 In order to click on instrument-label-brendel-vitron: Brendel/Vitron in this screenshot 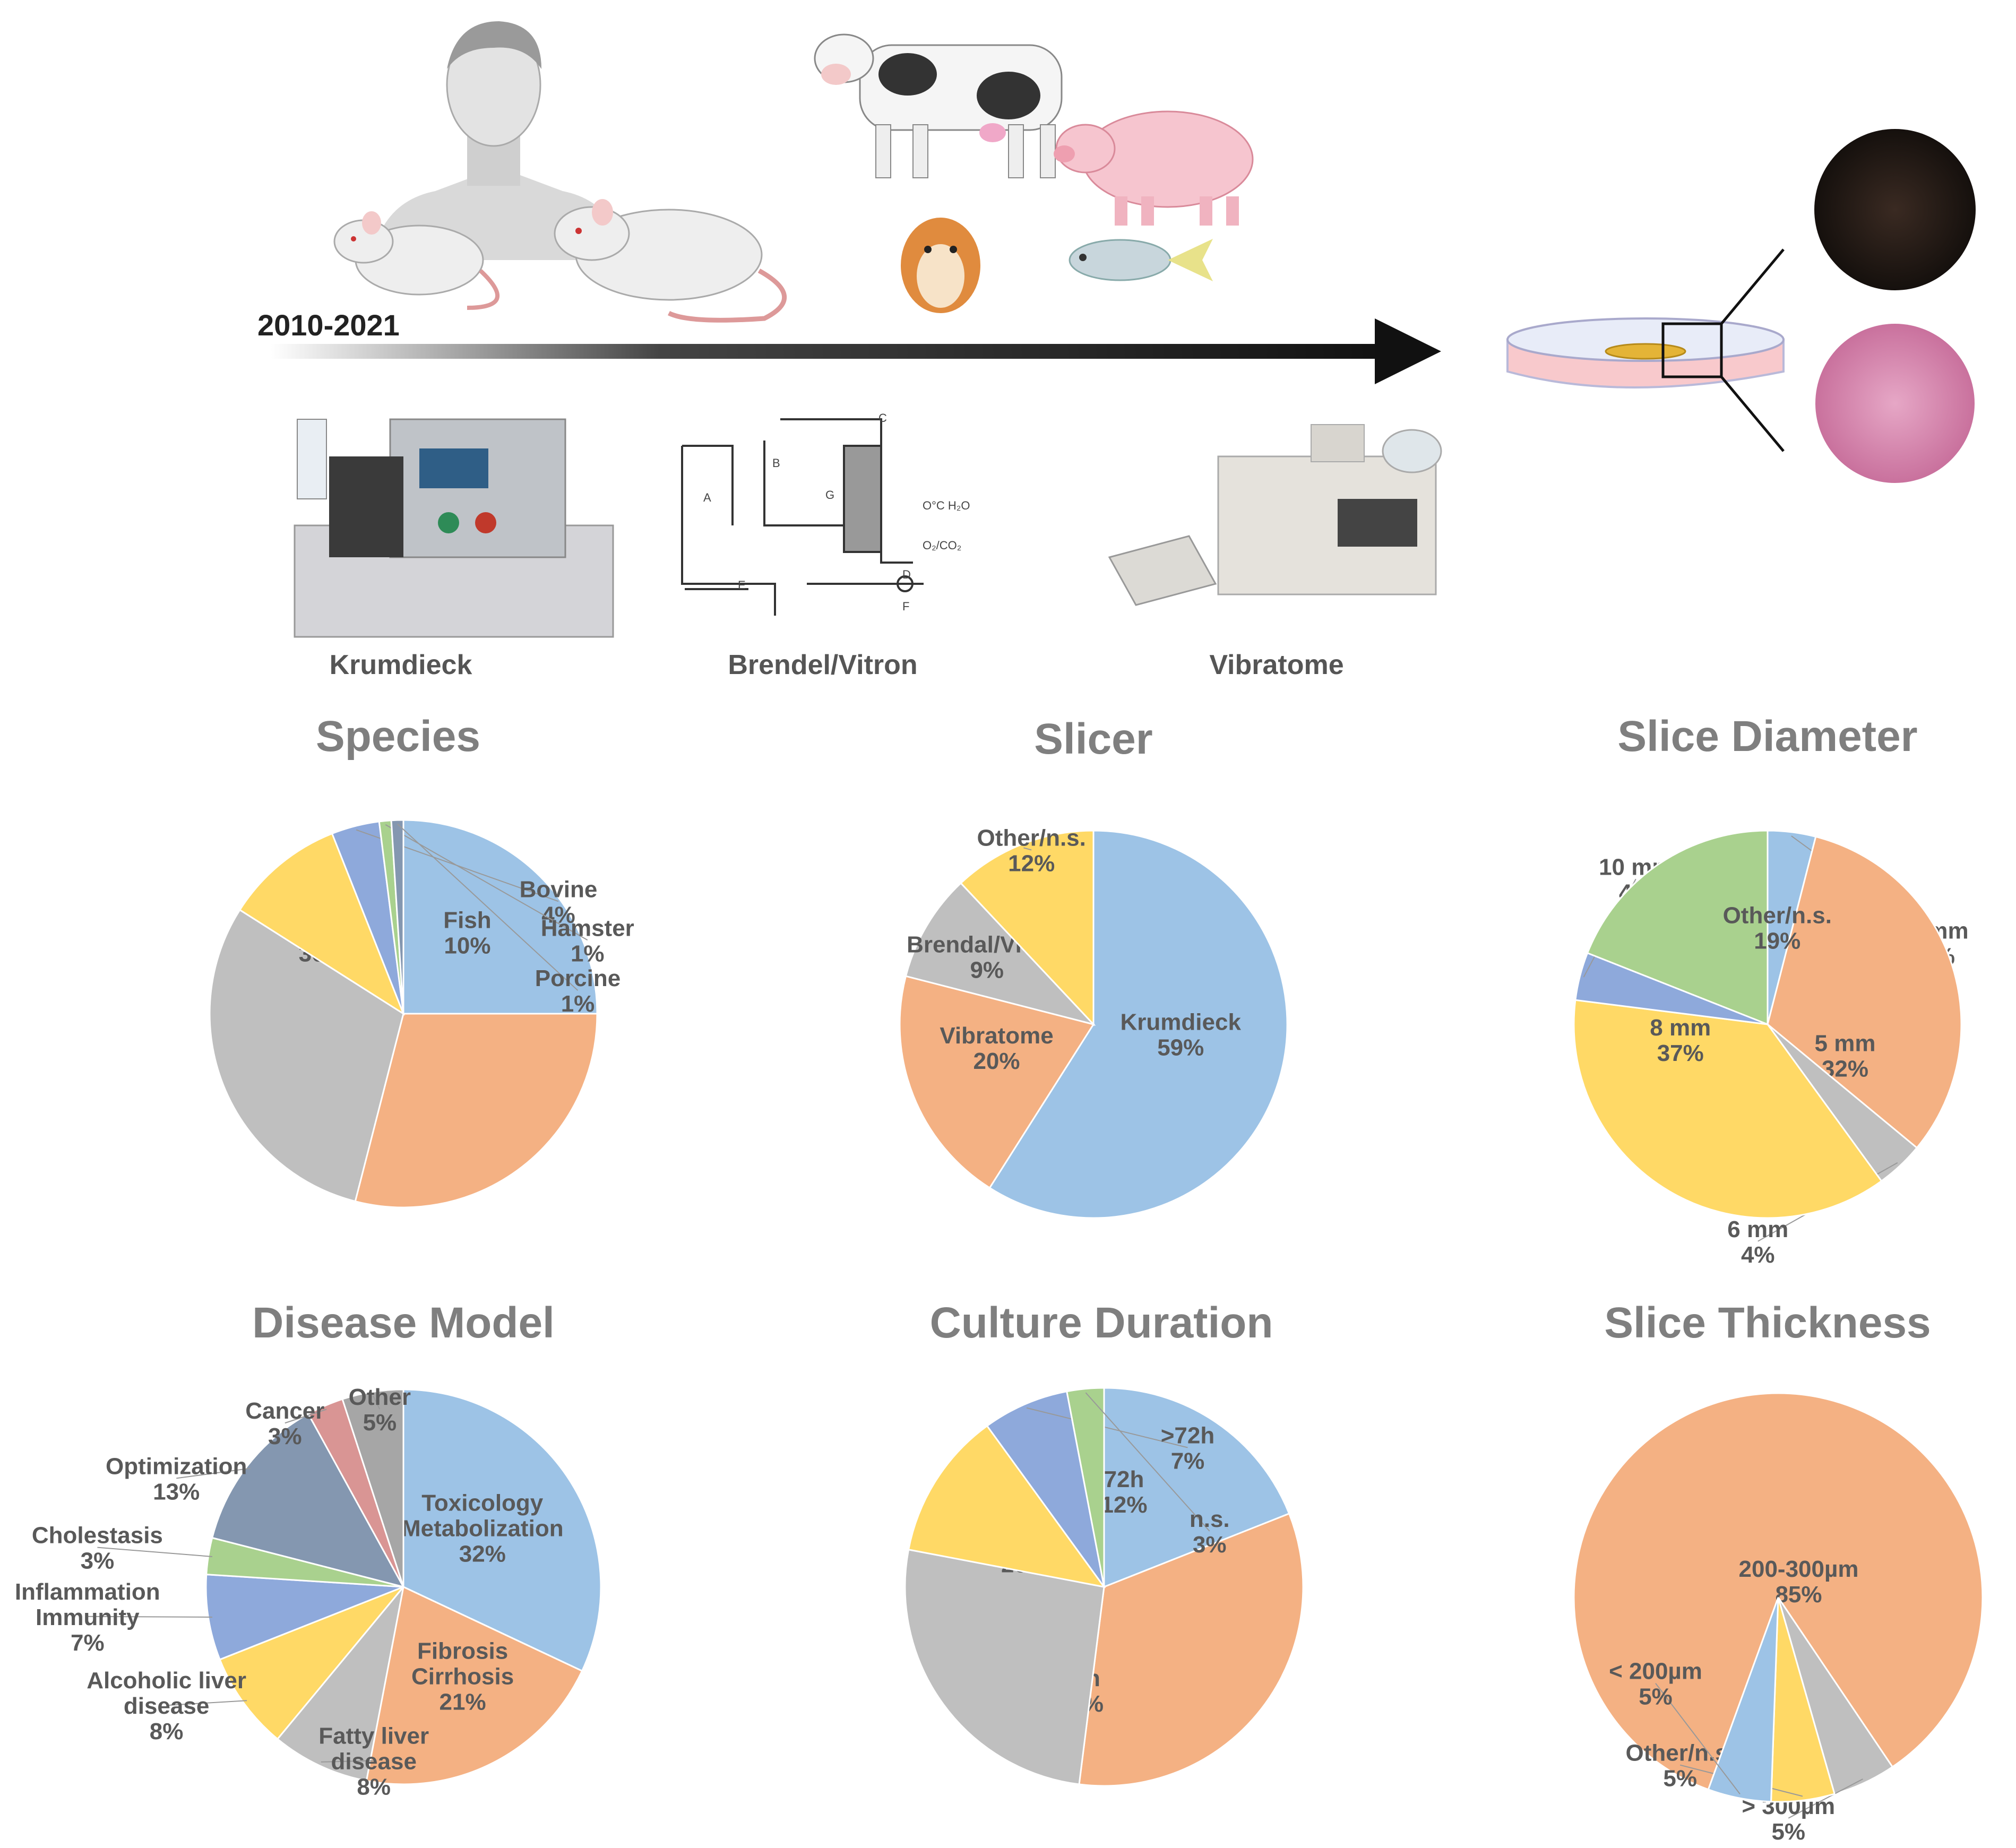, I will do `click(823, 665)`.